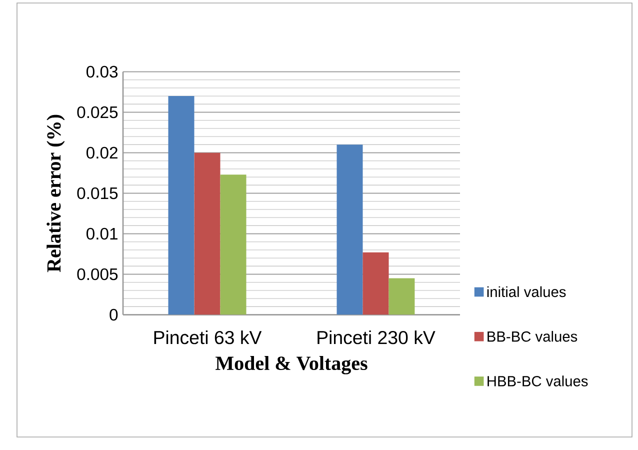 This screenshot has height=450, width=638. Describe the element at coordinates (377, 337) in the screenshot. I see `x-tick-label: Pinceti 230 kV` at that location.